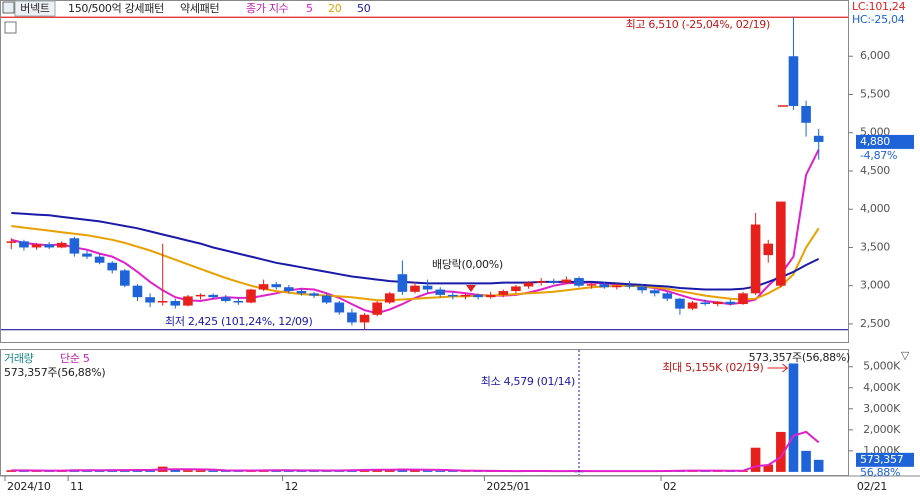 The width and height of the screenshot is (920, 498). Describe the element at coordinates (875, 170) in the screenshot. I see `y-tick-label: 4,500` at that location.